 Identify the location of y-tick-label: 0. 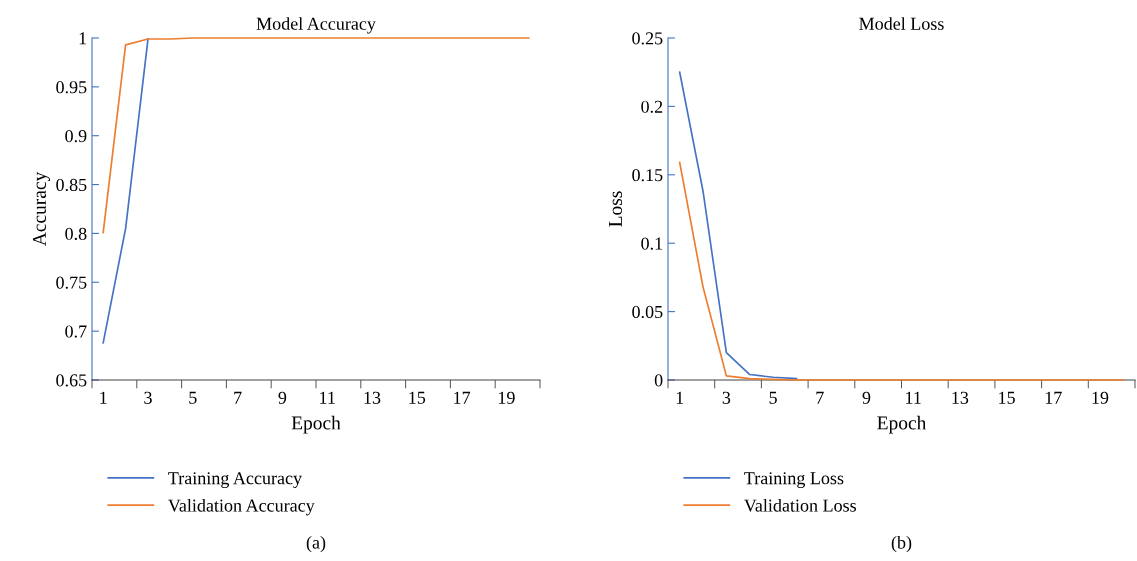
(658, 380).